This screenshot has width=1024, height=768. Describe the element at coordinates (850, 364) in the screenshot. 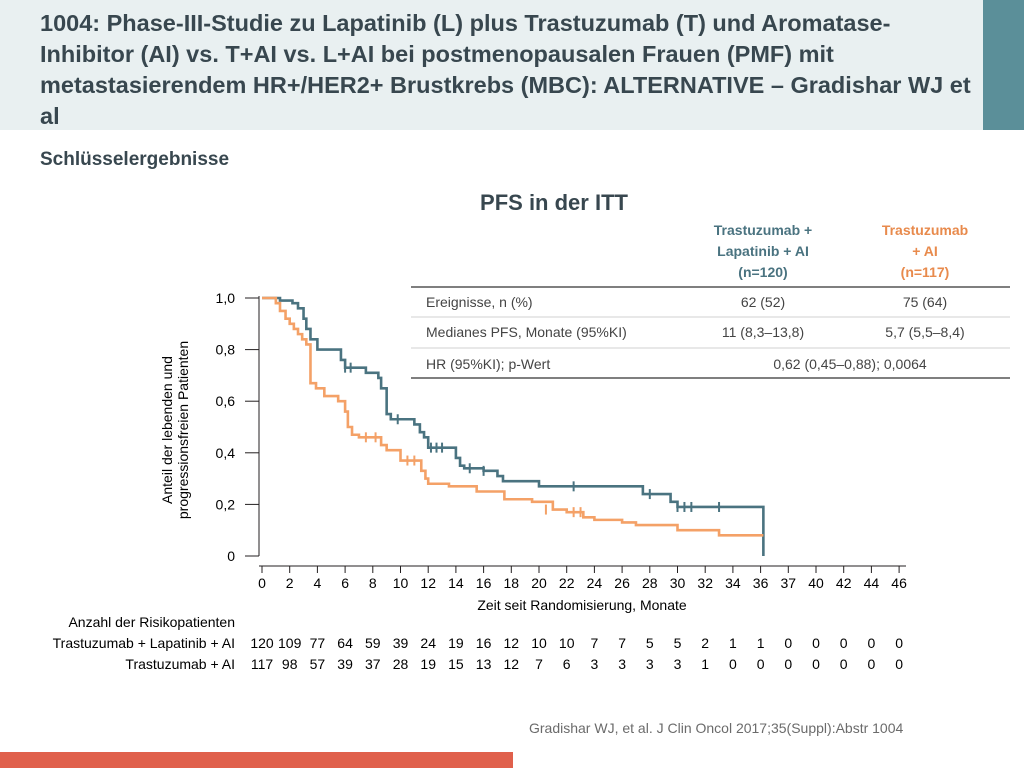

I see `row-hr-value: 0,62 (0,45–0,88); 0,0064` at that location.